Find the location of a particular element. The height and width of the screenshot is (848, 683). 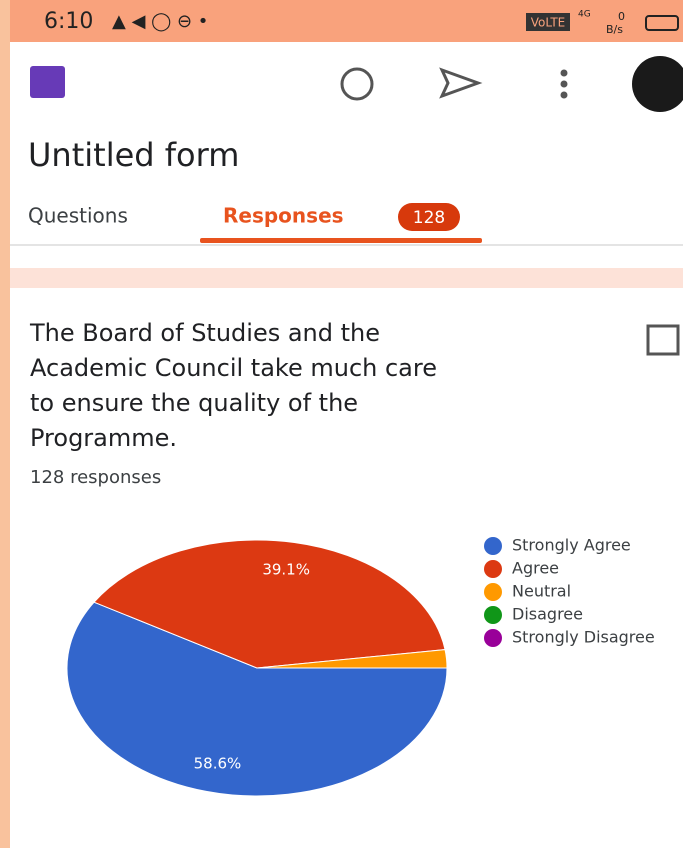

tab-indicator is located at coordinates (341, 240).